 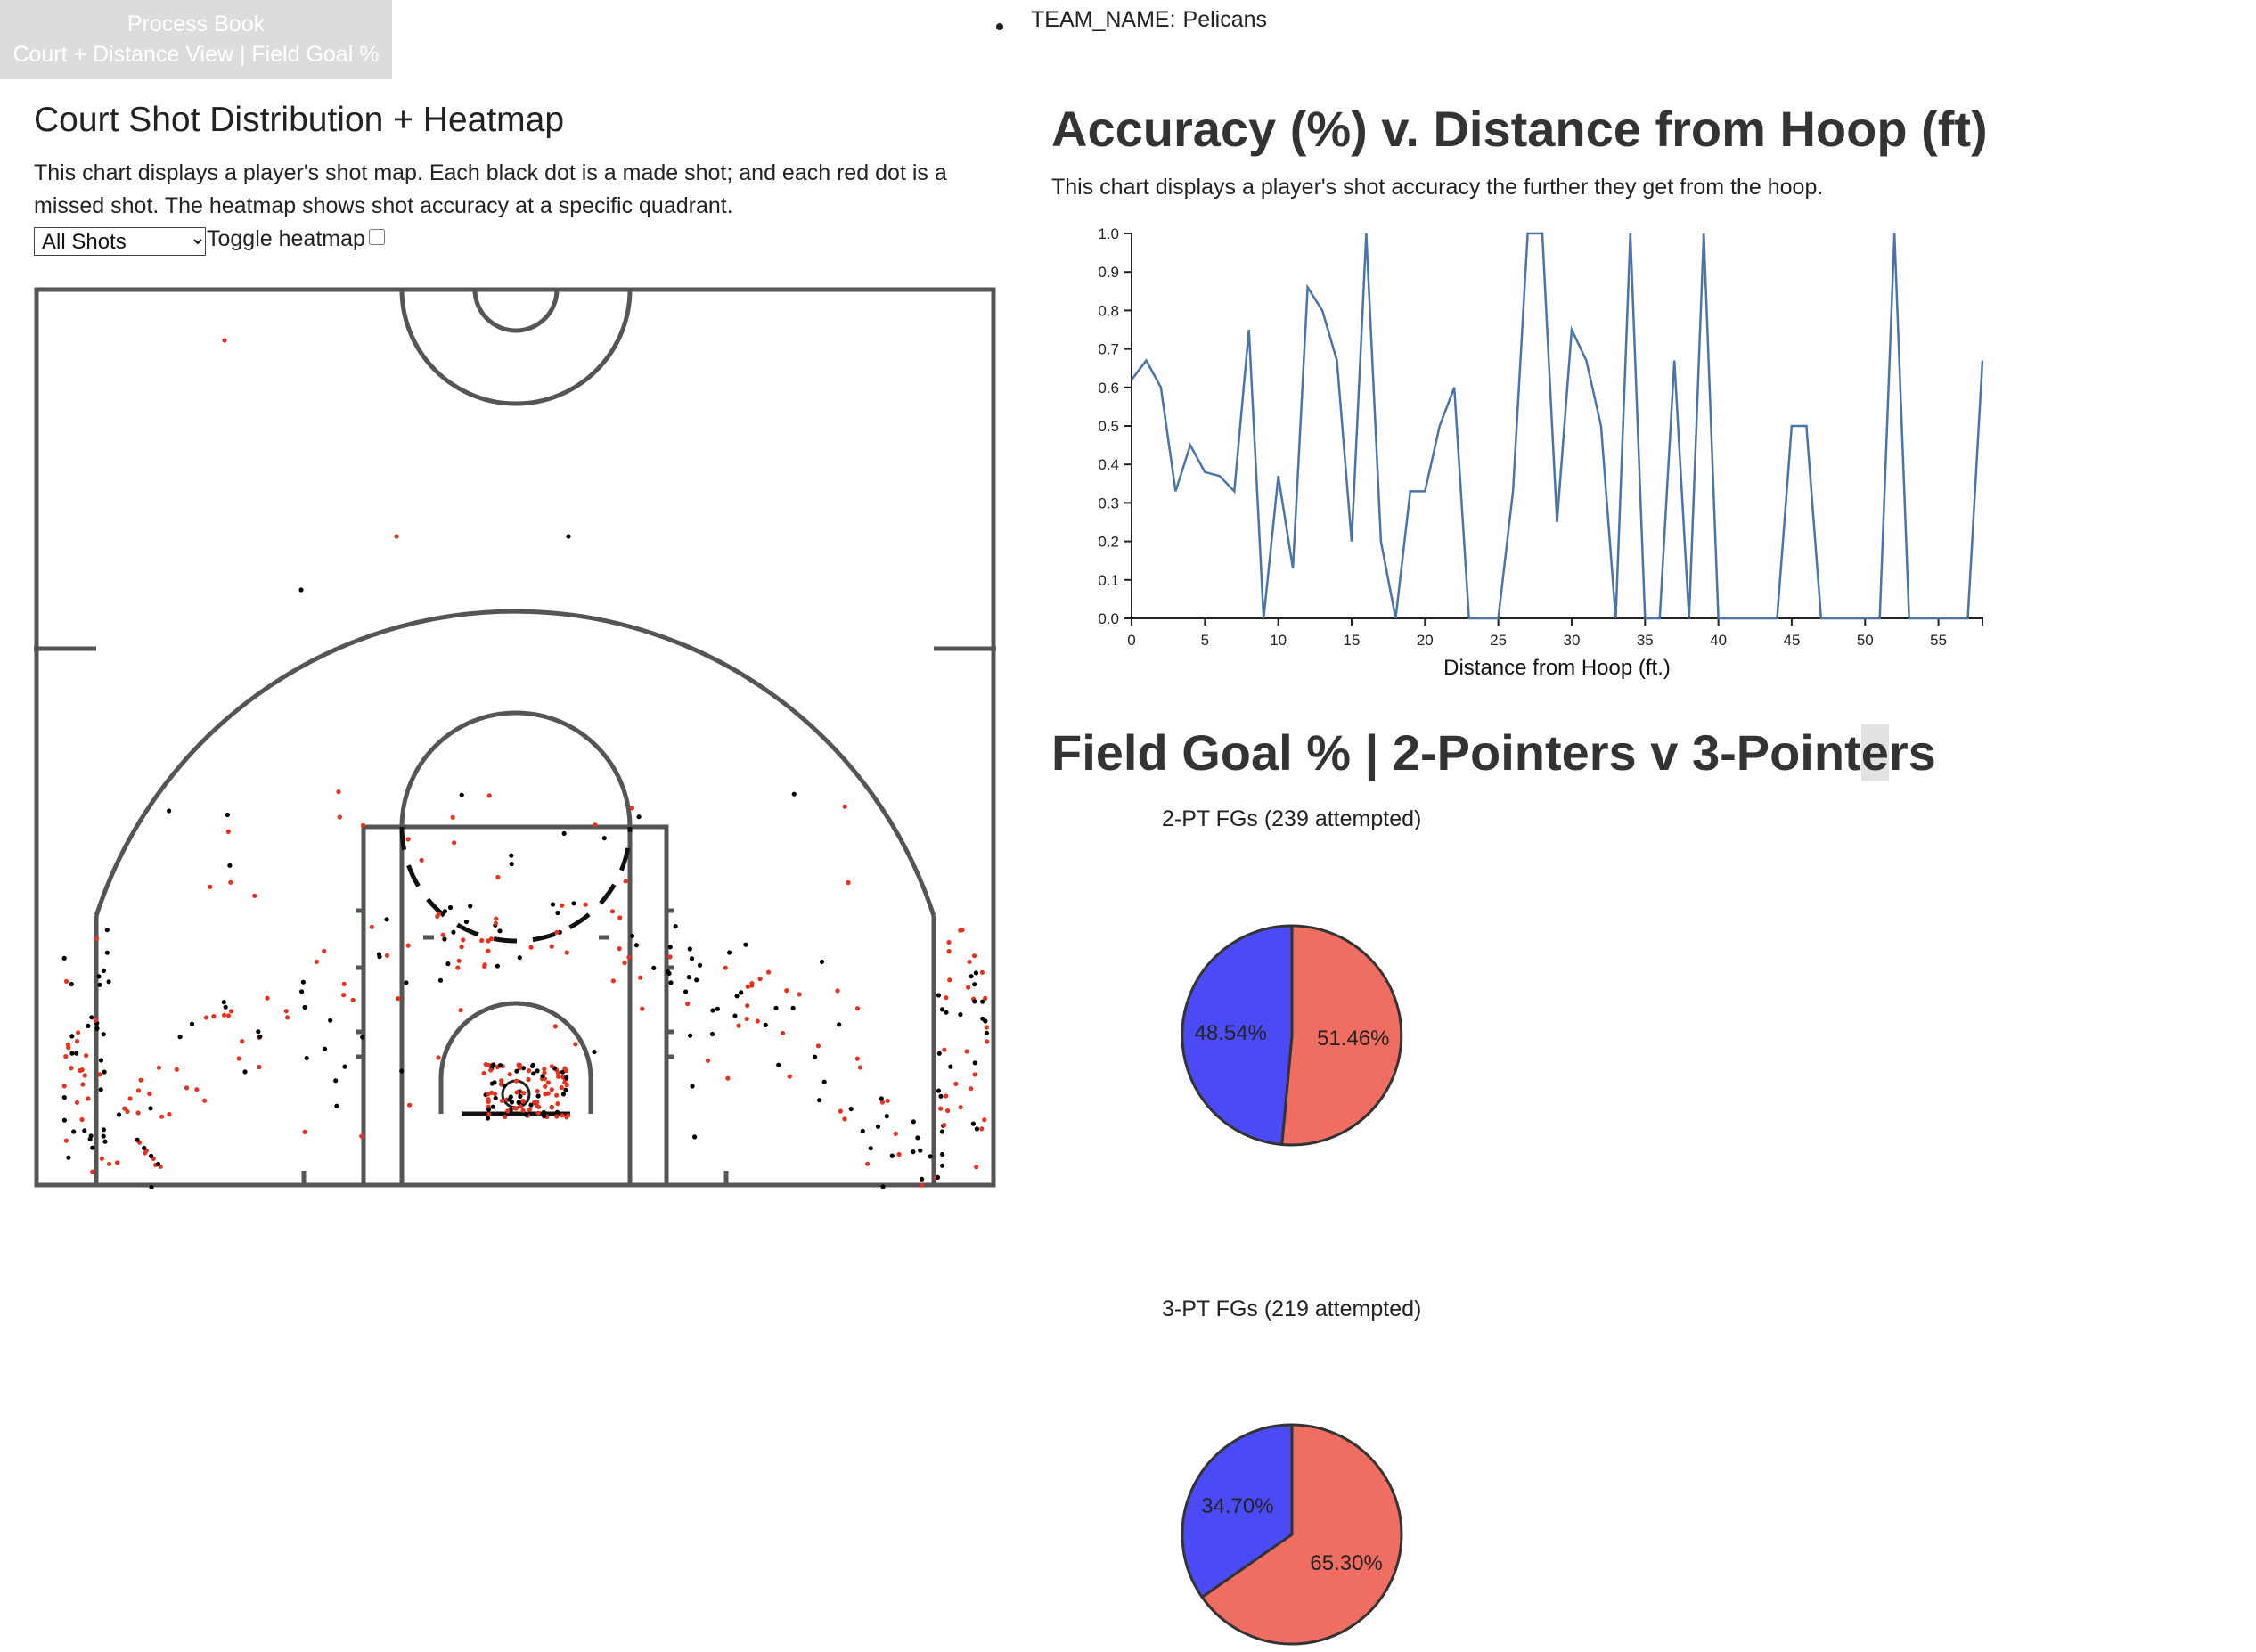 What do you see at coordinates (120, 241) in the screenshot?
I see `shot-filter-select: All Shots` at bounding box center [120, 241].